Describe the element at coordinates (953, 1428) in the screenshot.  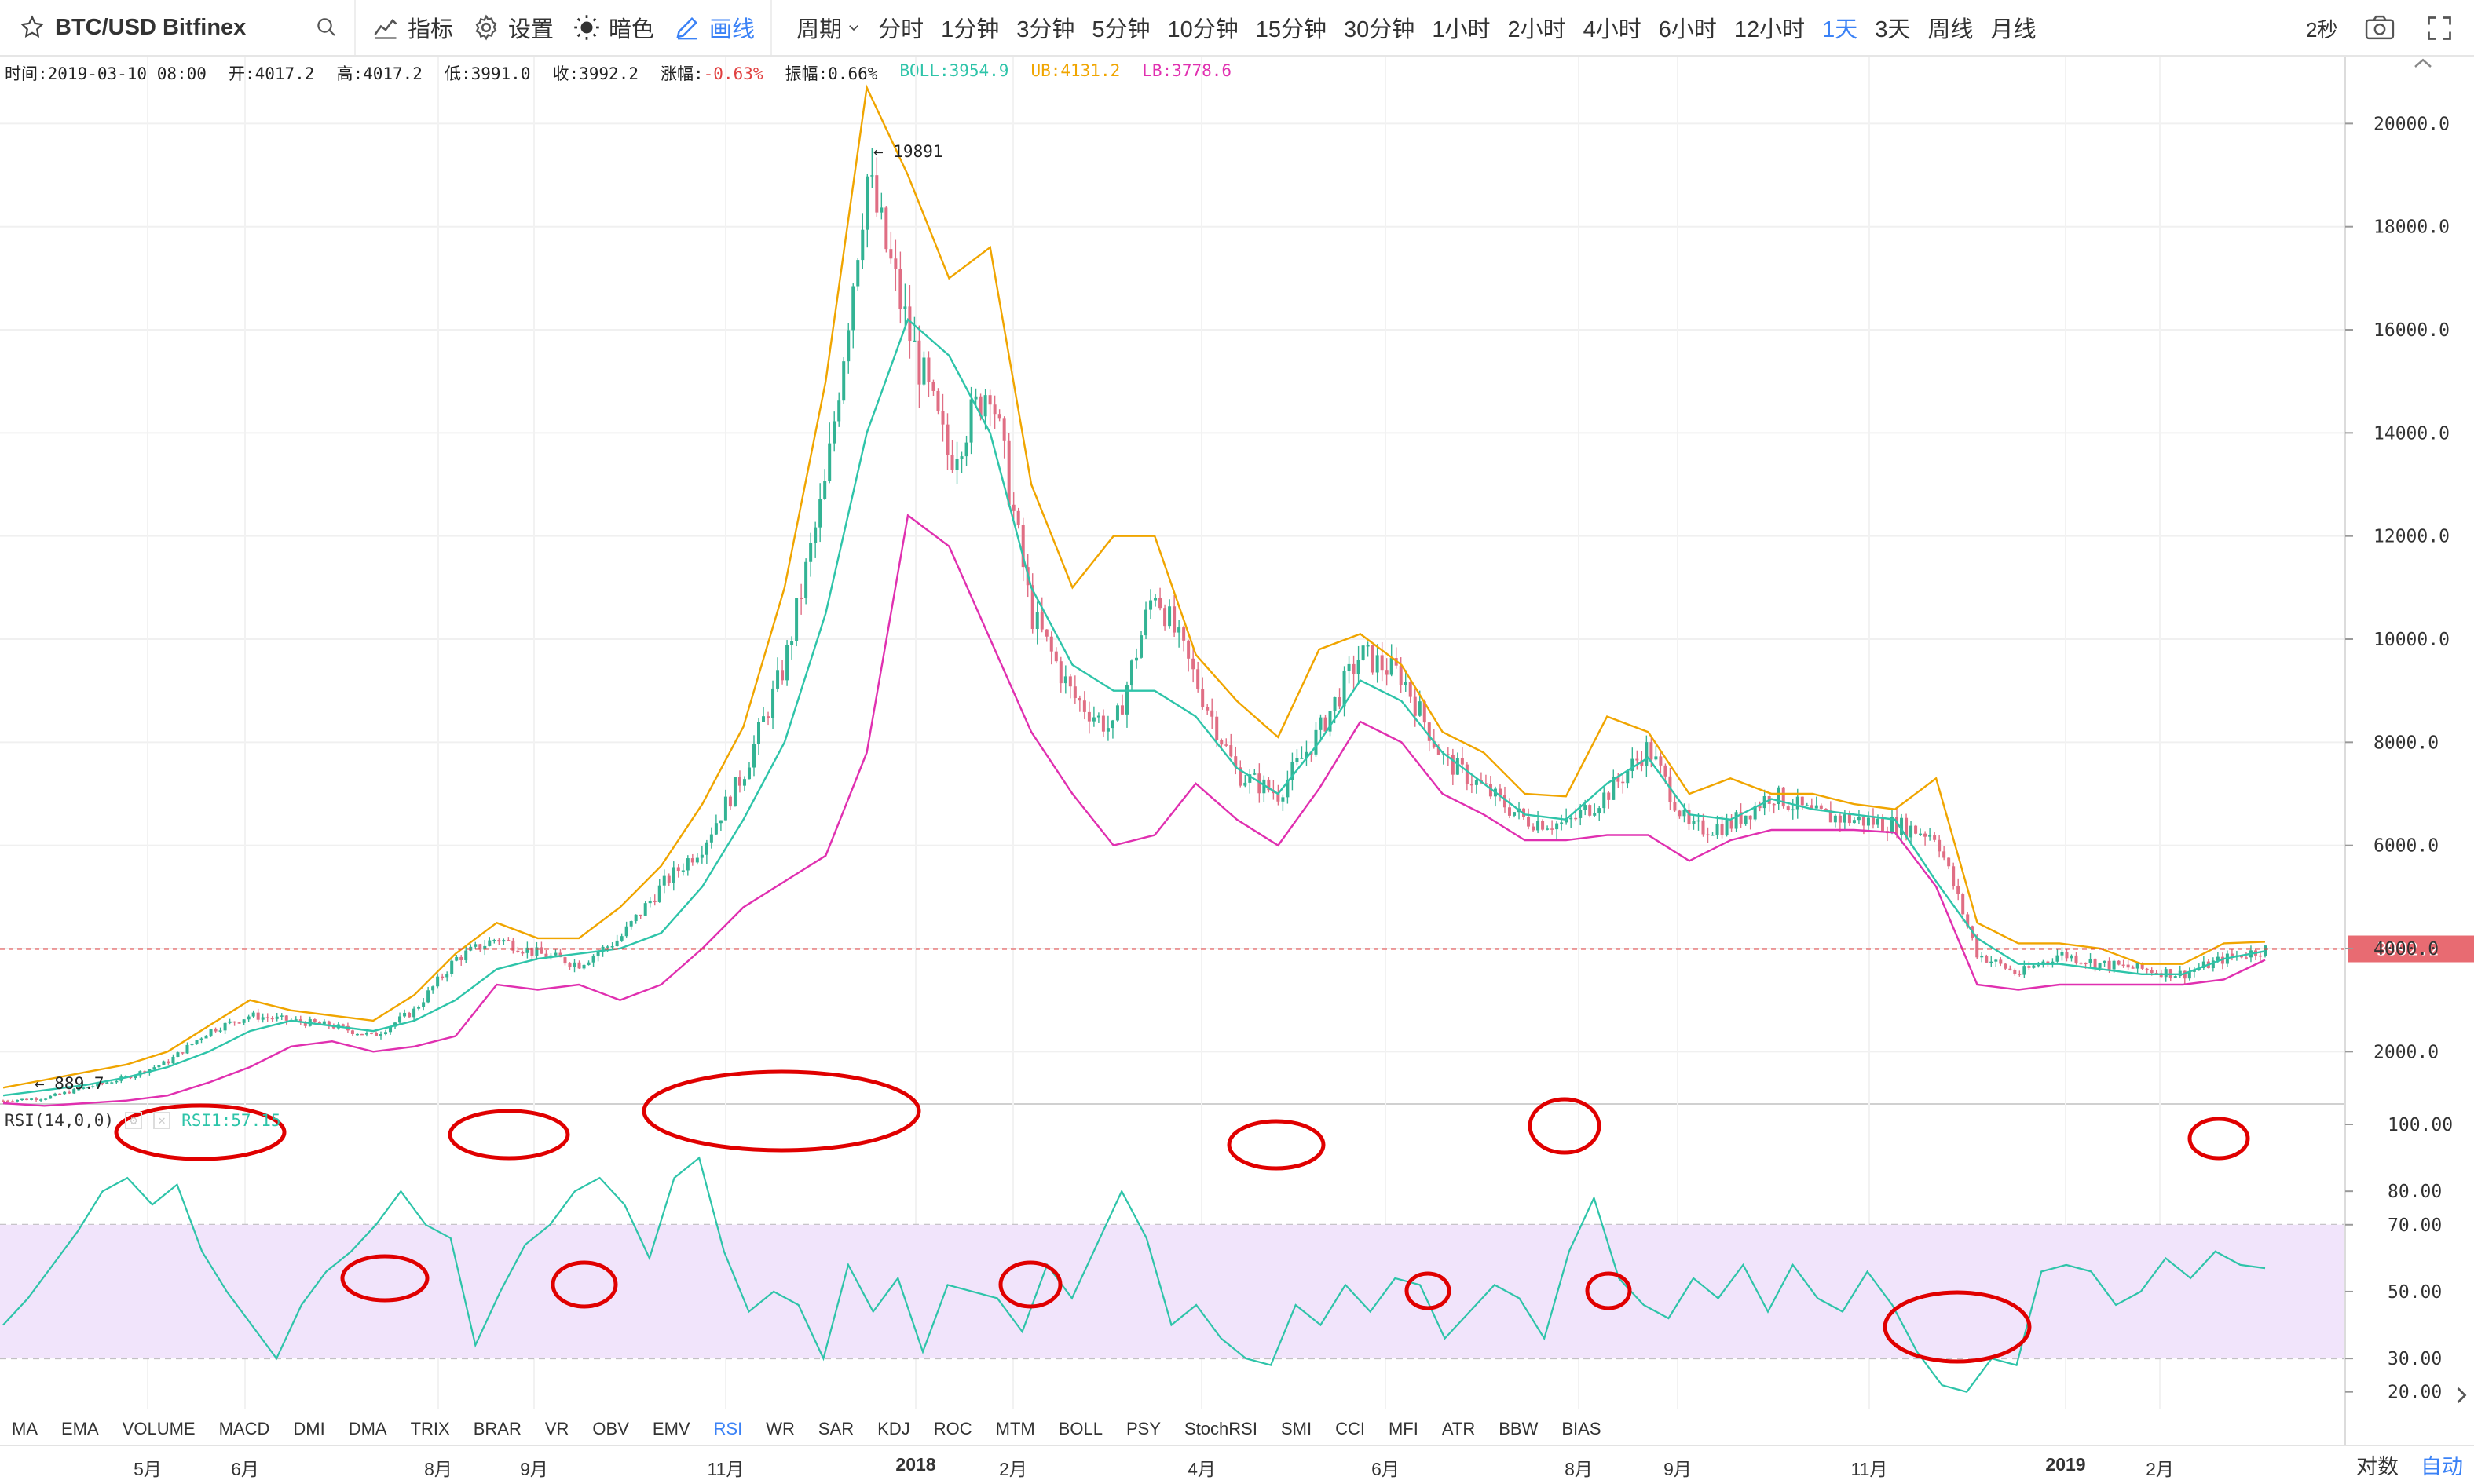
I see `indicator-tab: ROC` at that location.